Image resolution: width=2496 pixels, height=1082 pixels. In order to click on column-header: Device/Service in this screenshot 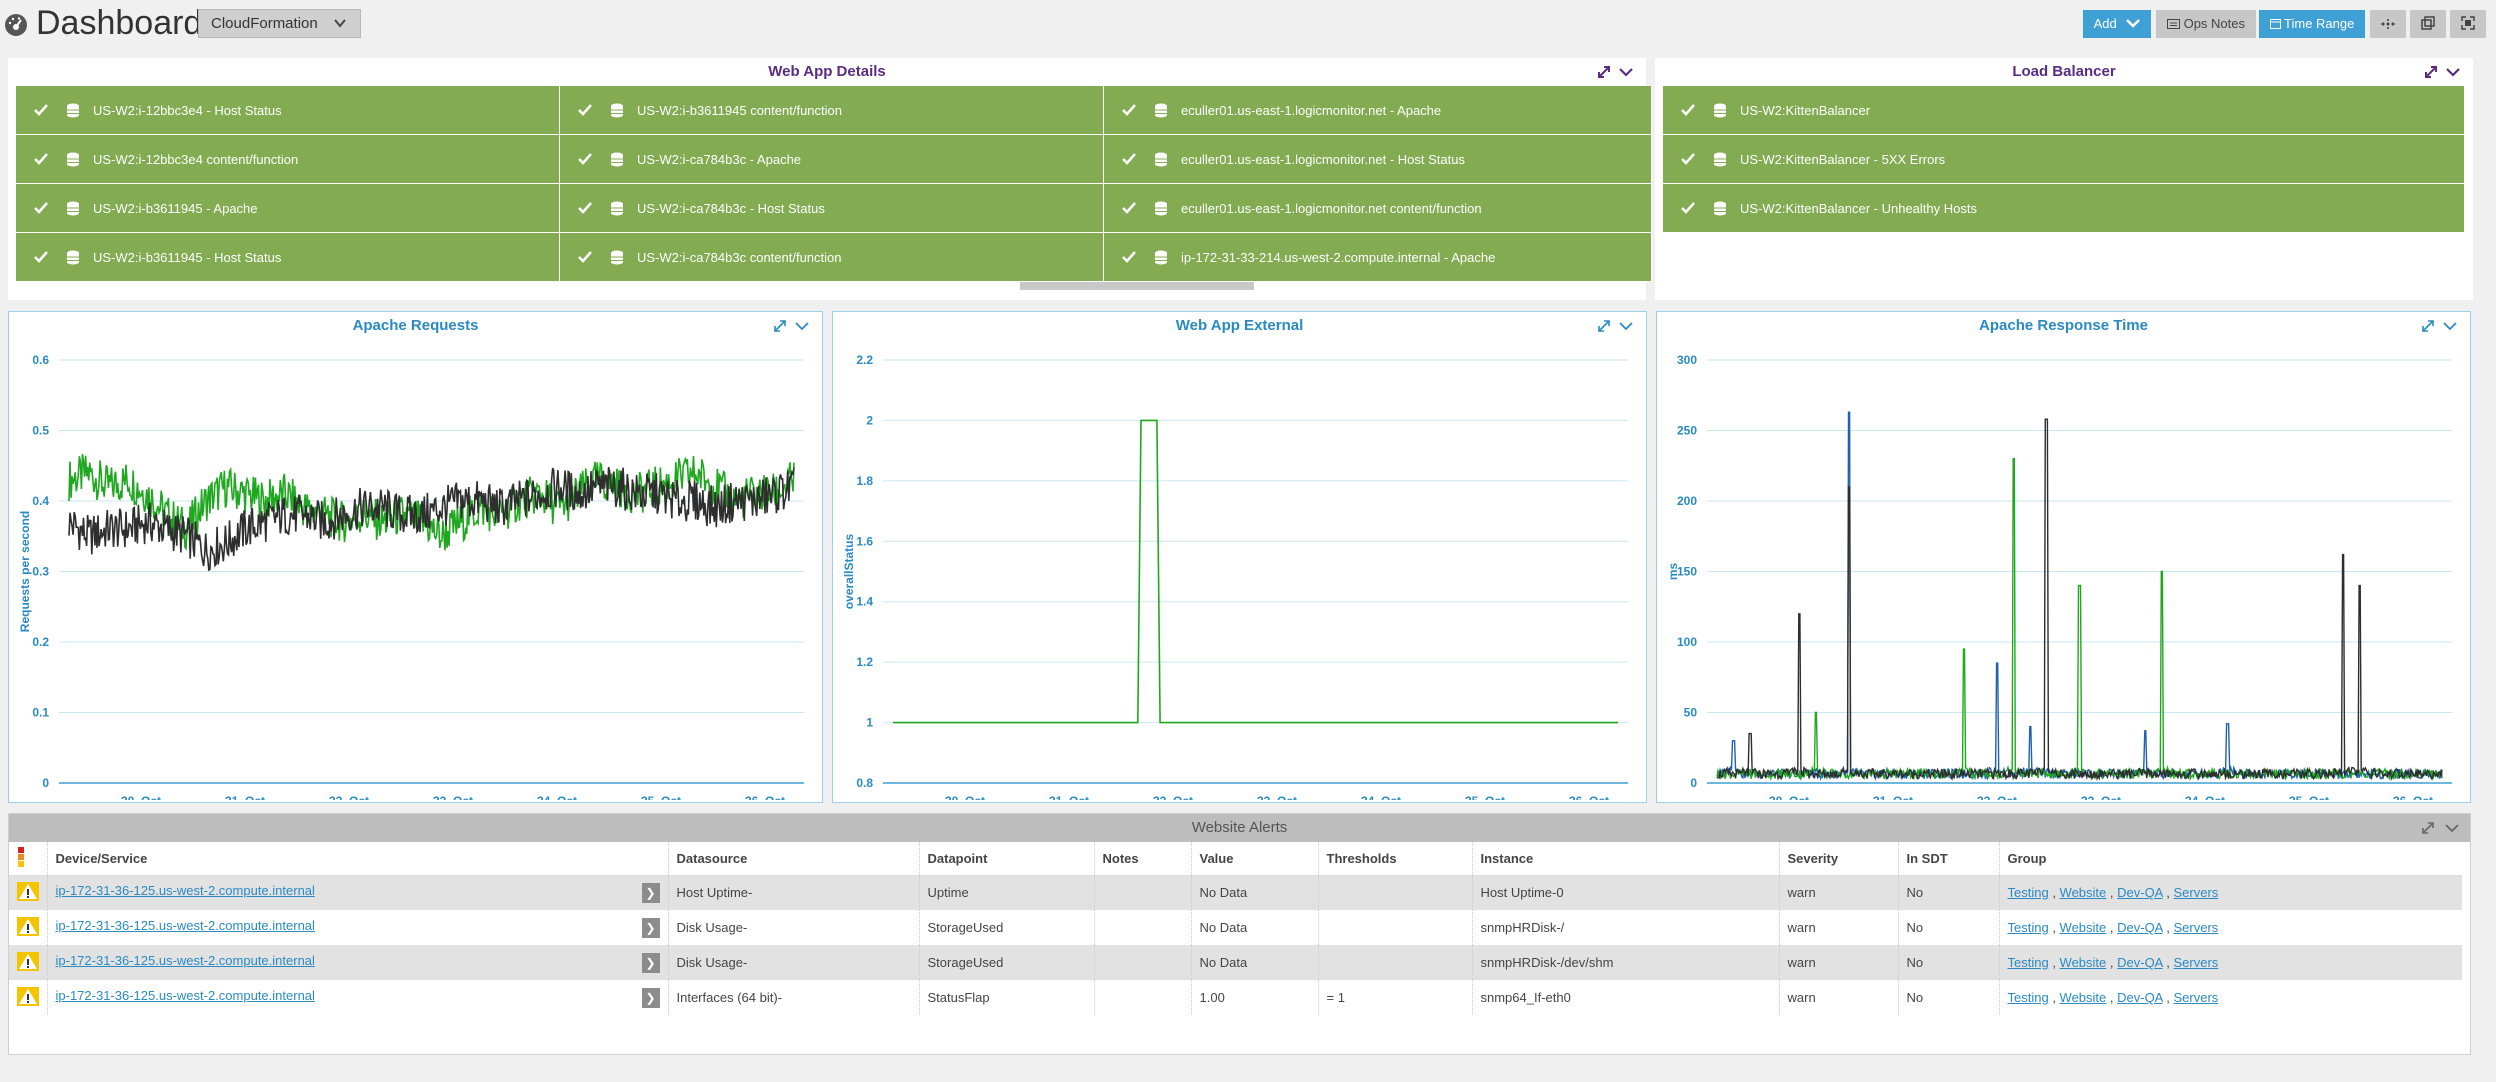, I will do `click(358, 859)`.